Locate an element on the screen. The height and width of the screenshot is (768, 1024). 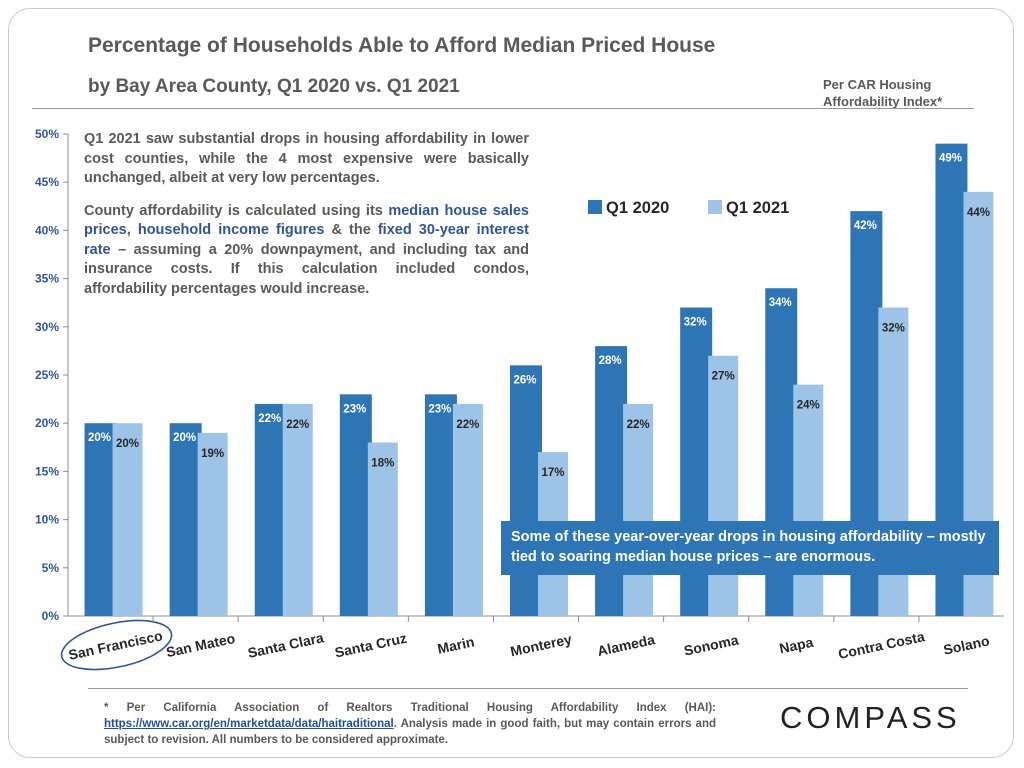
legend-label: Q1 2021 is located at coordinates (757, 208).